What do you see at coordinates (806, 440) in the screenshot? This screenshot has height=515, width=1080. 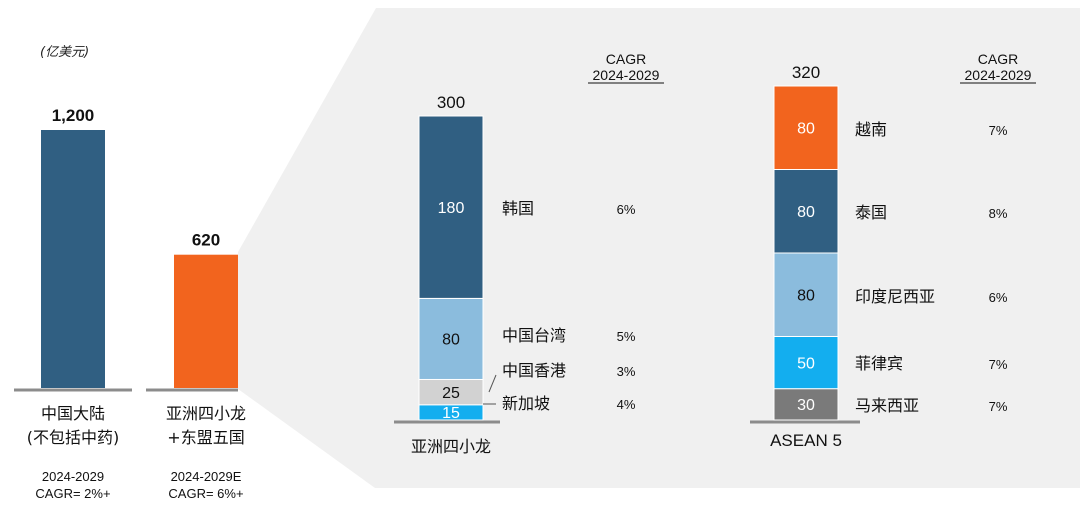 I see `stack-category-label: ASEAN 5` at bounding box center [806, 440].